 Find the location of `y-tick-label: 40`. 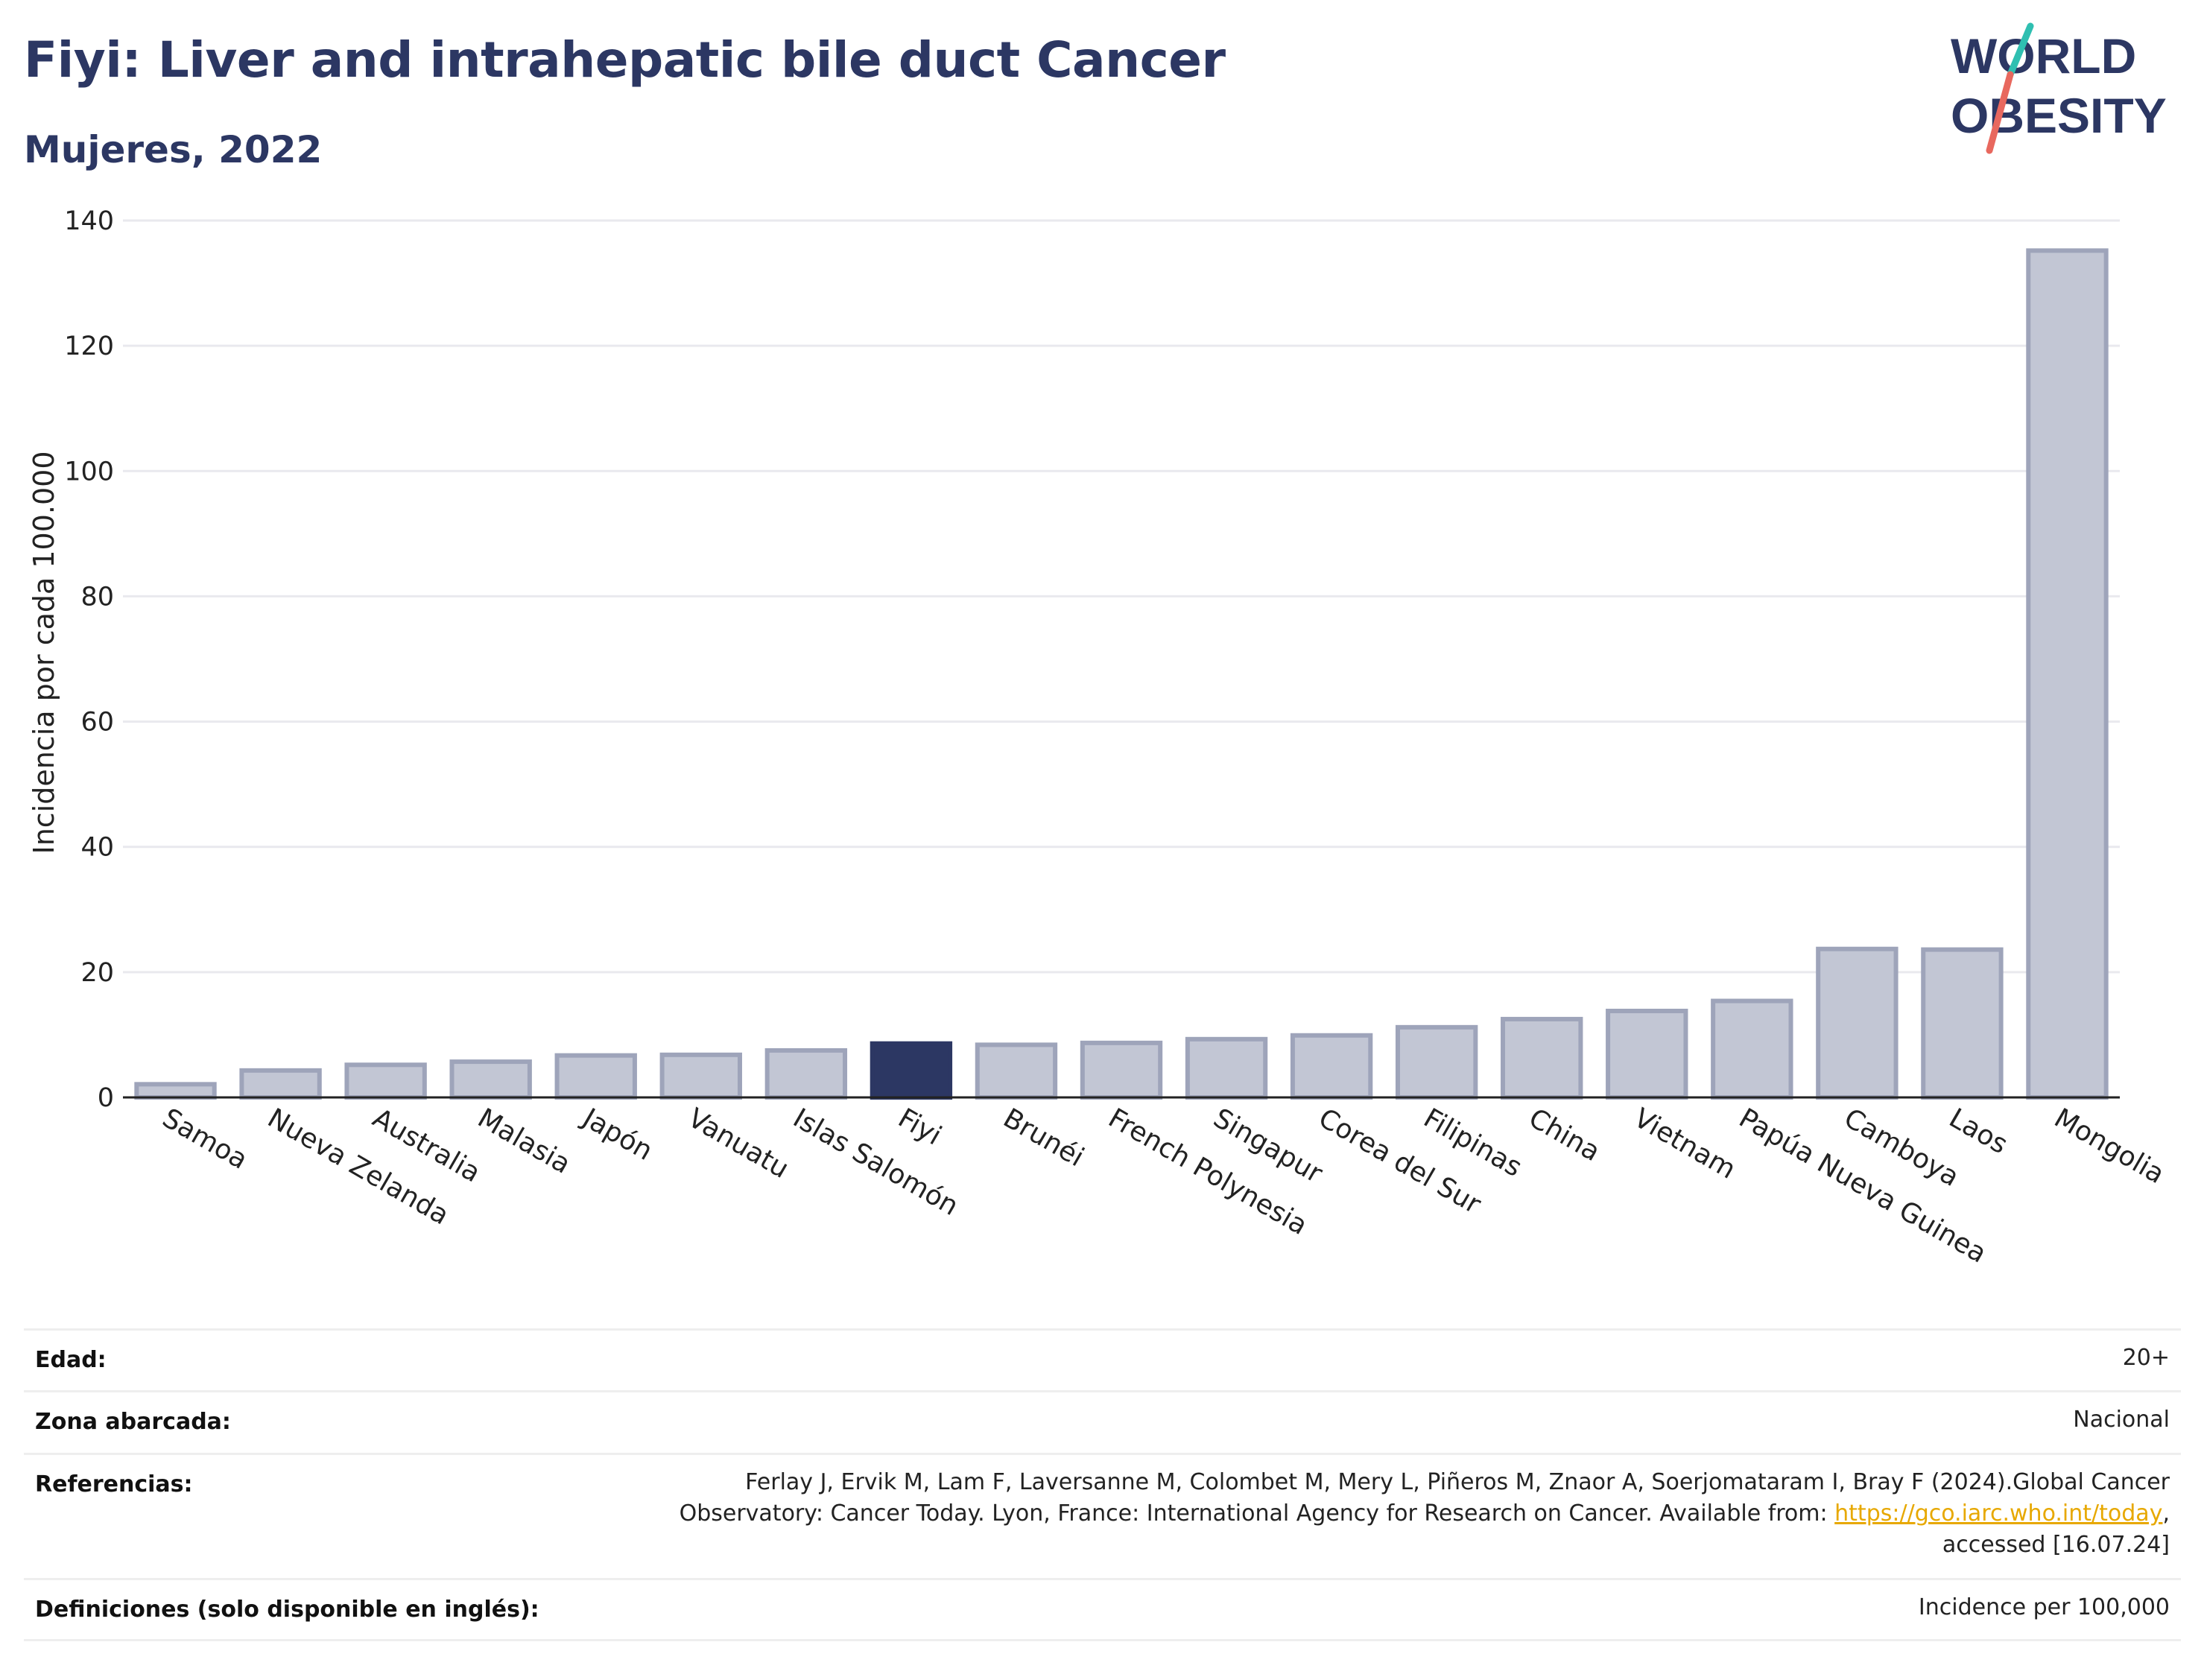

y-tick-label: 40 is located at coordinates (97, 848).